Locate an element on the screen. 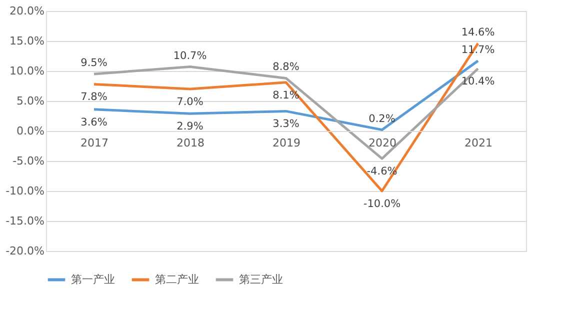  data-label: 10.4% is located at coordinates (478, 82).